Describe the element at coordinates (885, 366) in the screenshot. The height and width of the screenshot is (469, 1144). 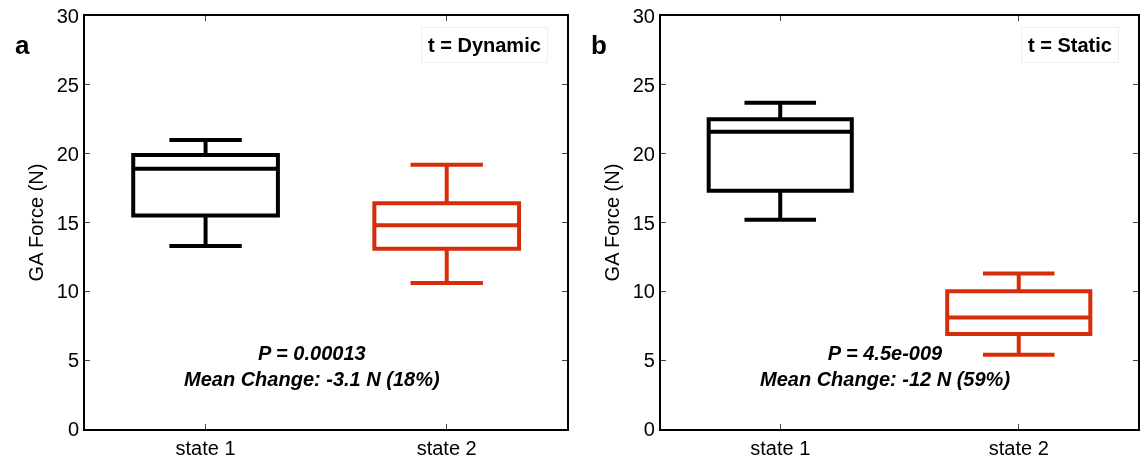
I see `annotation: P = 4.5e-009 Mean Change: -12 N (59%)` at that location.